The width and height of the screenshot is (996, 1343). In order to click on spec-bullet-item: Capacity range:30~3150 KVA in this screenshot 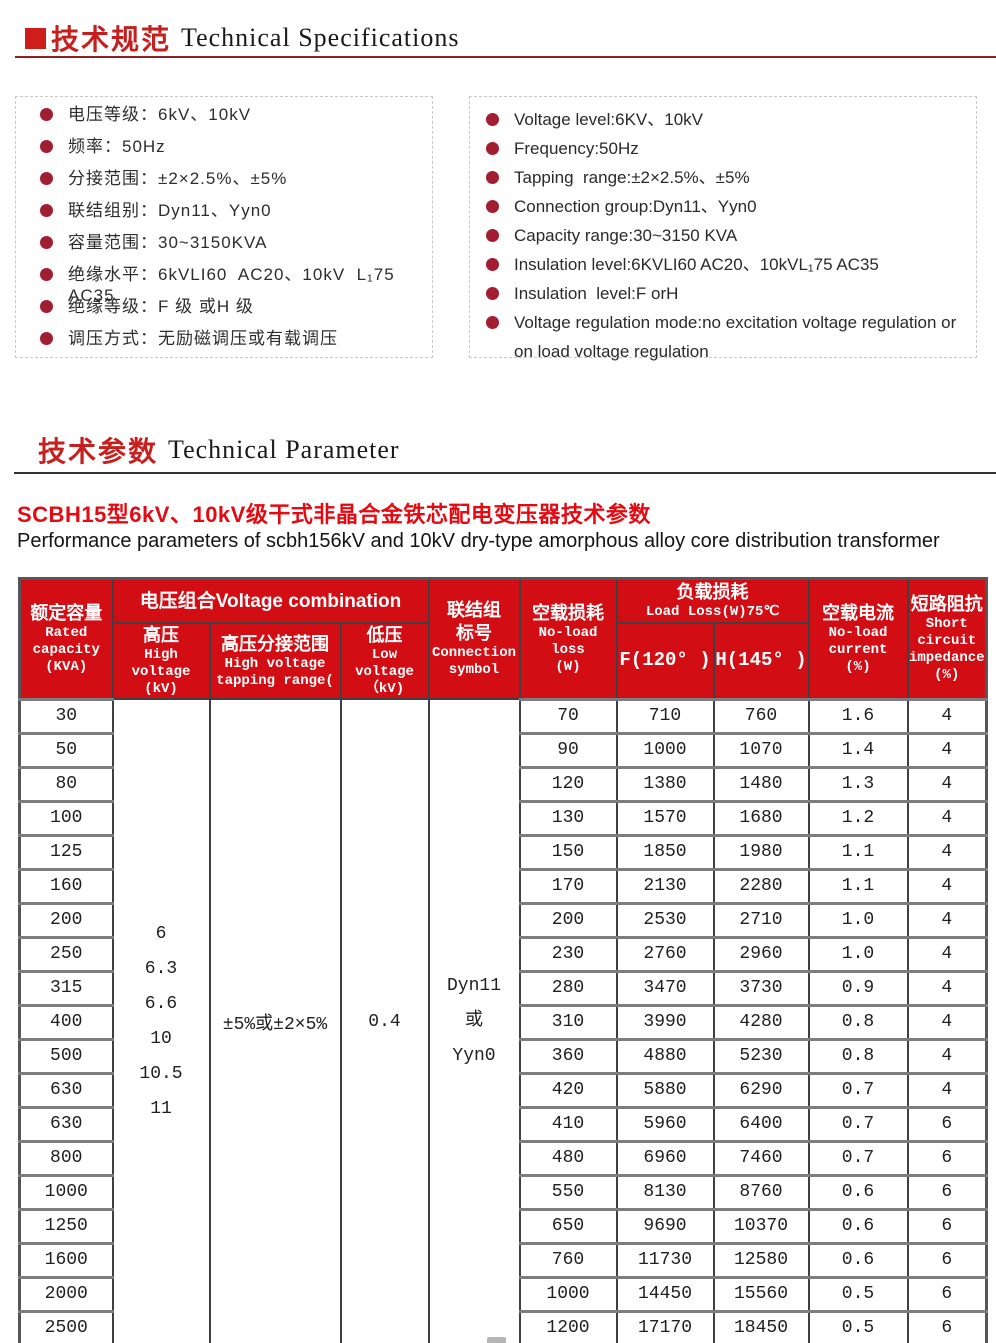, I will do `click(723, 235)`.